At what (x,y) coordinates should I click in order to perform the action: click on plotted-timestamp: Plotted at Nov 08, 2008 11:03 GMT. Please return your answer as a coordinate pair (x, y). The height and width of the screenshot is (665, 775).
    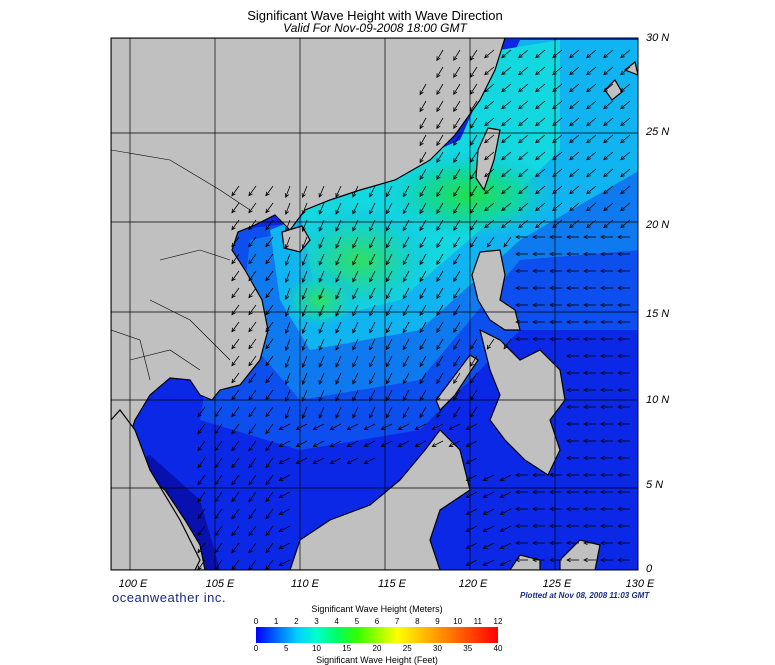
    Looking at the image, I should click on (585, 595).